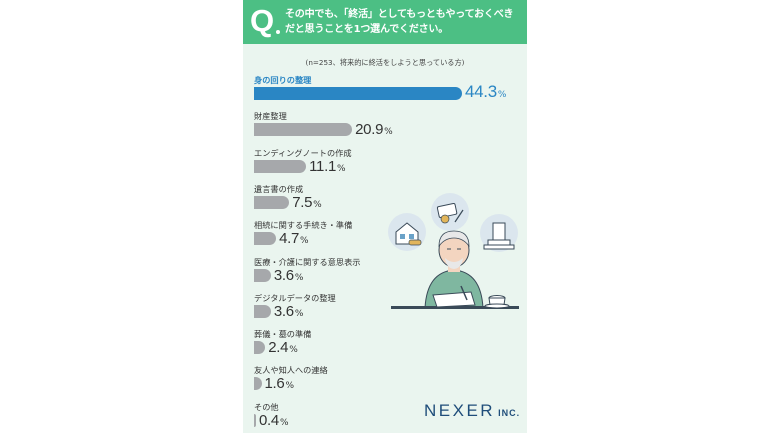  Describe the element at coordinates (399, 14) in the screenshot. I see `question-line-1: その中でも、「終活」としてもっともやっておくべき` at that location.